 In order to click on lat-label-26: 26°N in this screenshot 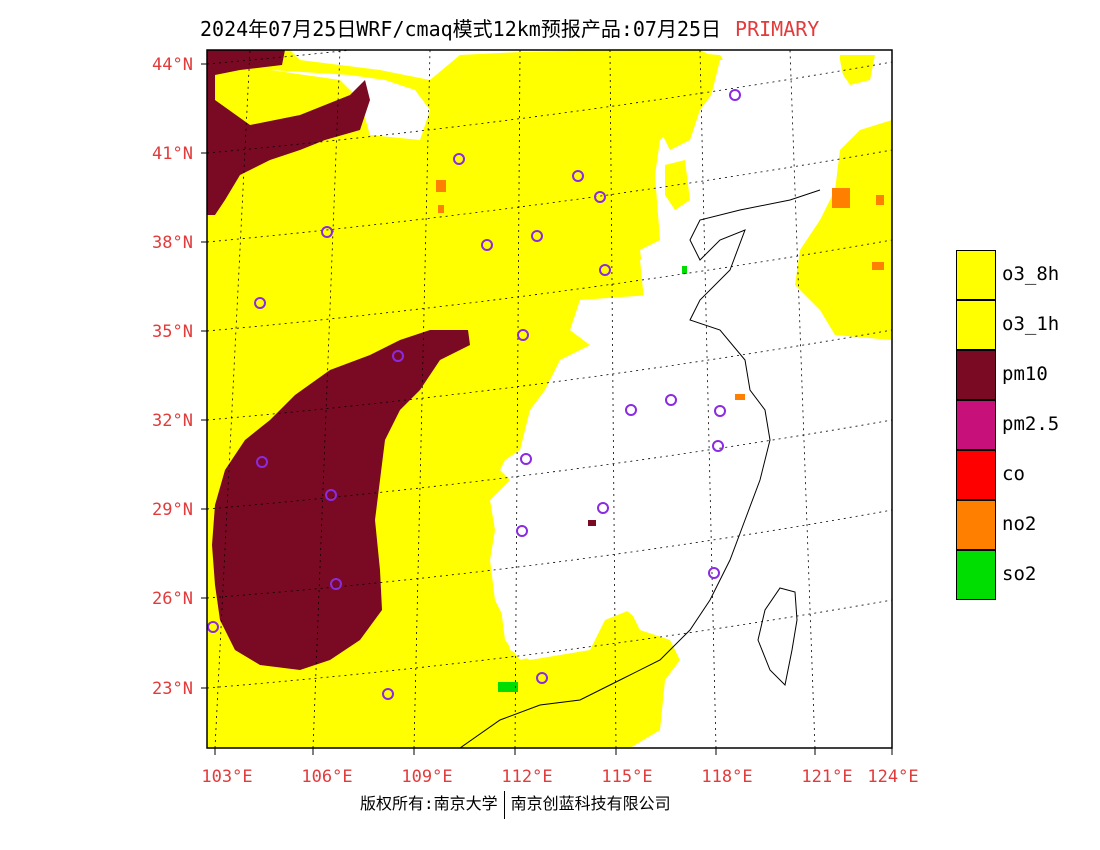, I will do `click(172, 599)`.